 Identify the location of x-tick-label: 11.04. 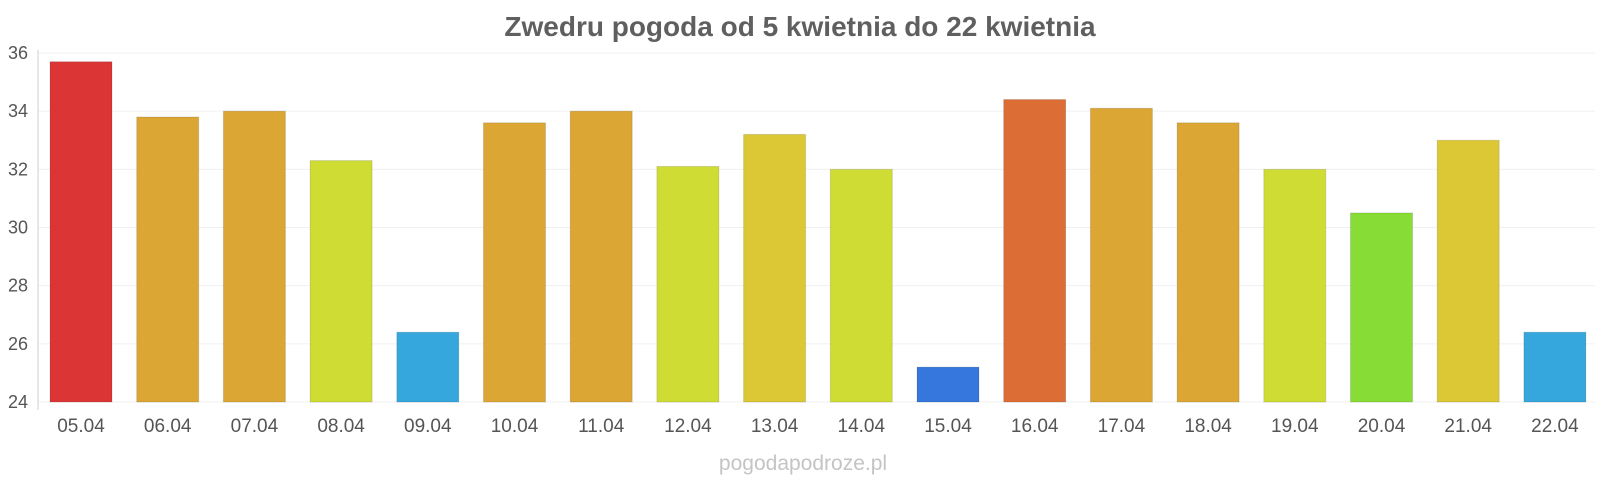
(601, 426).